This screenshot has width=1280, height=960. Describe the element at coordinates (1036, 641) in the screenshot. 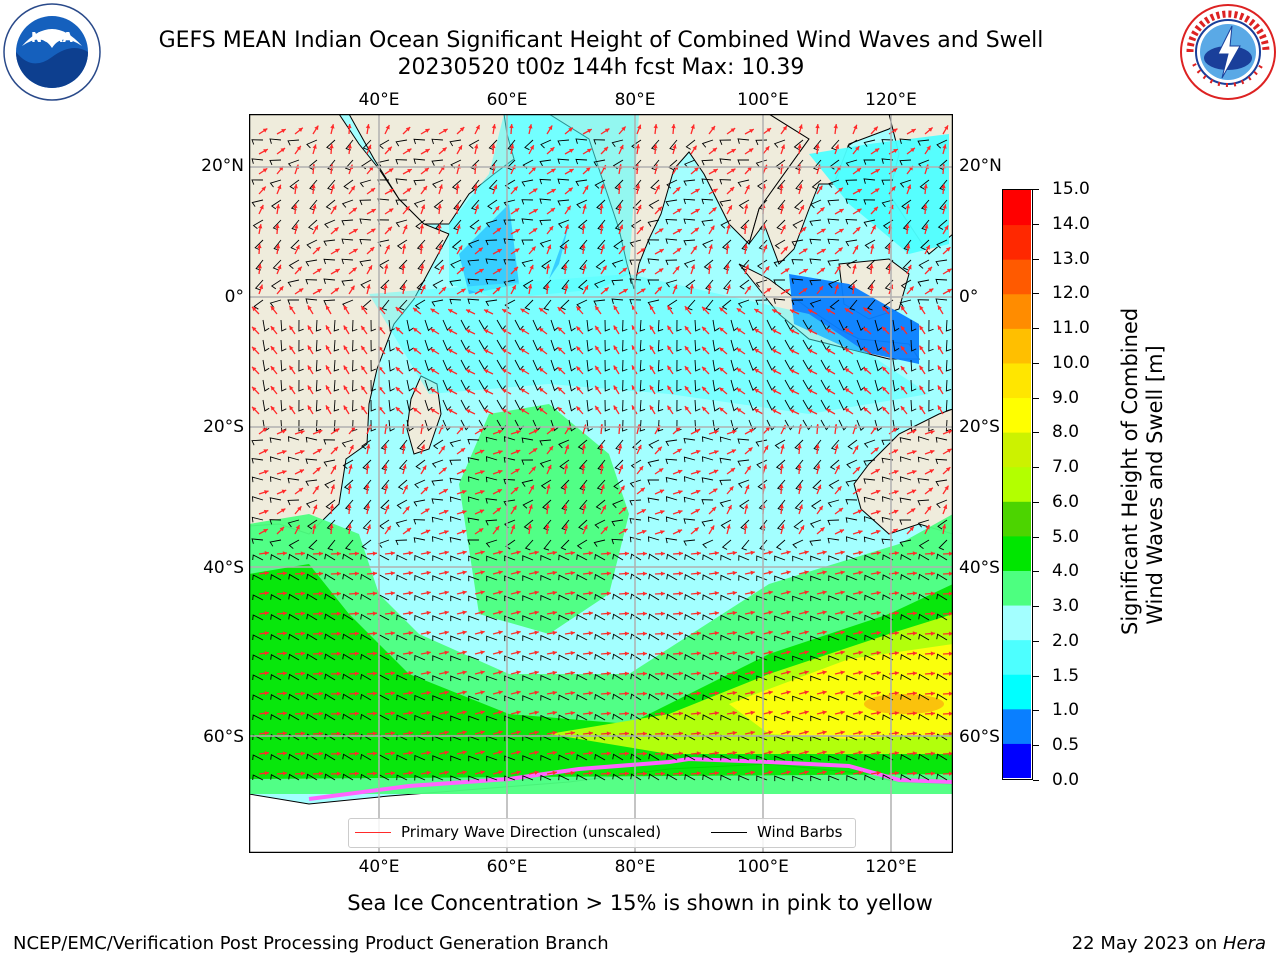

I see `colorbar-tick-mark` at that location.